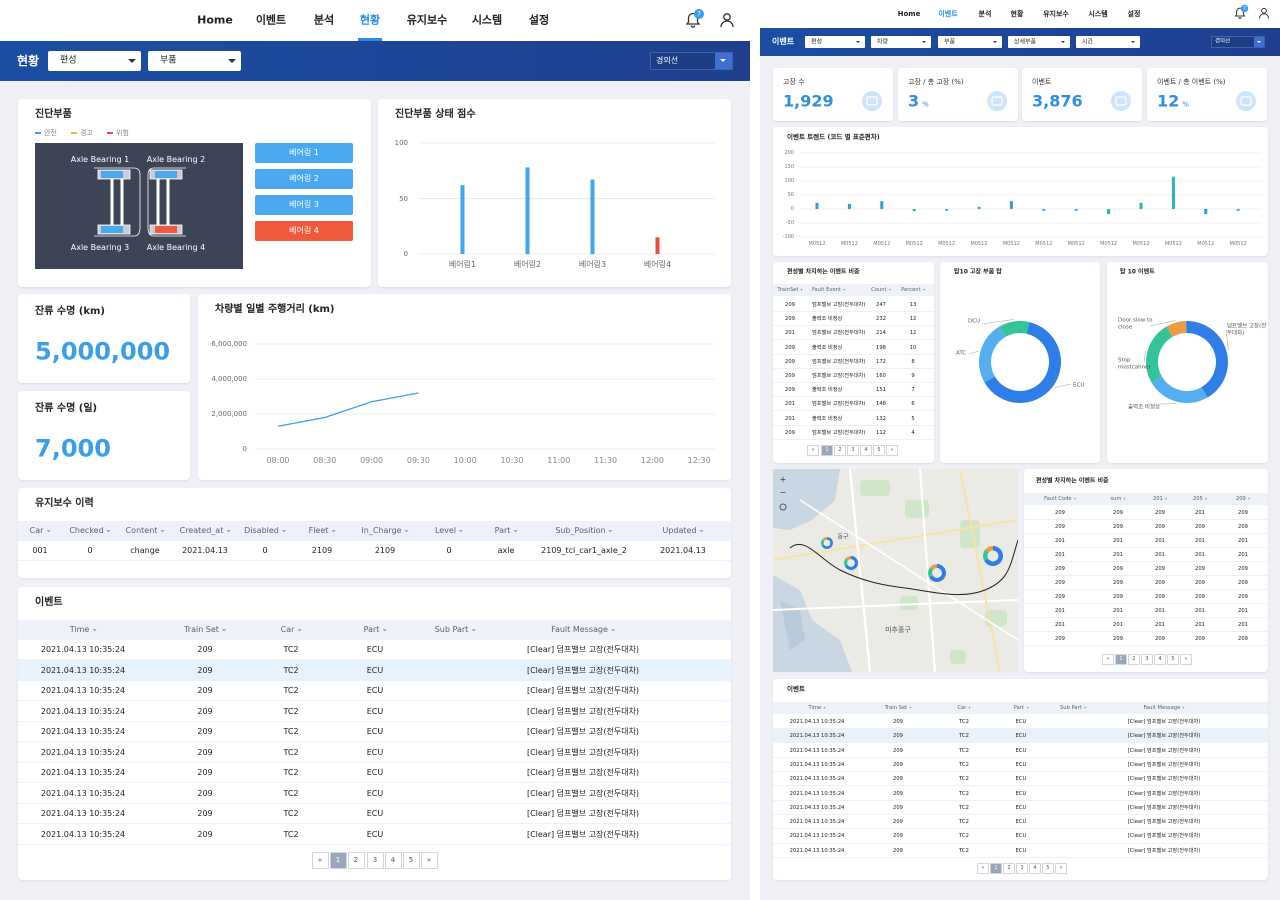 The width and height of the screenshot is (1280, 900). Describe the element at coordinates (829, 290) in the screenshot. I see `column-header: Fault Event` at that location.